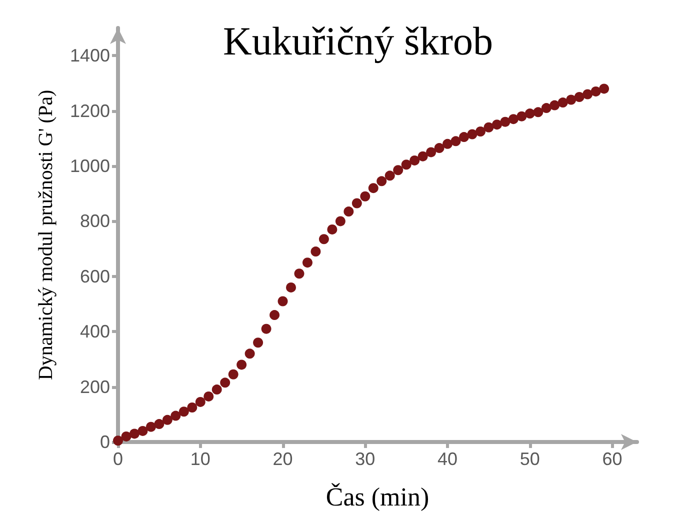  Describe the element at coordinates (95, 332) in the screenshot. I see `y-tick-label: 400` at that location.